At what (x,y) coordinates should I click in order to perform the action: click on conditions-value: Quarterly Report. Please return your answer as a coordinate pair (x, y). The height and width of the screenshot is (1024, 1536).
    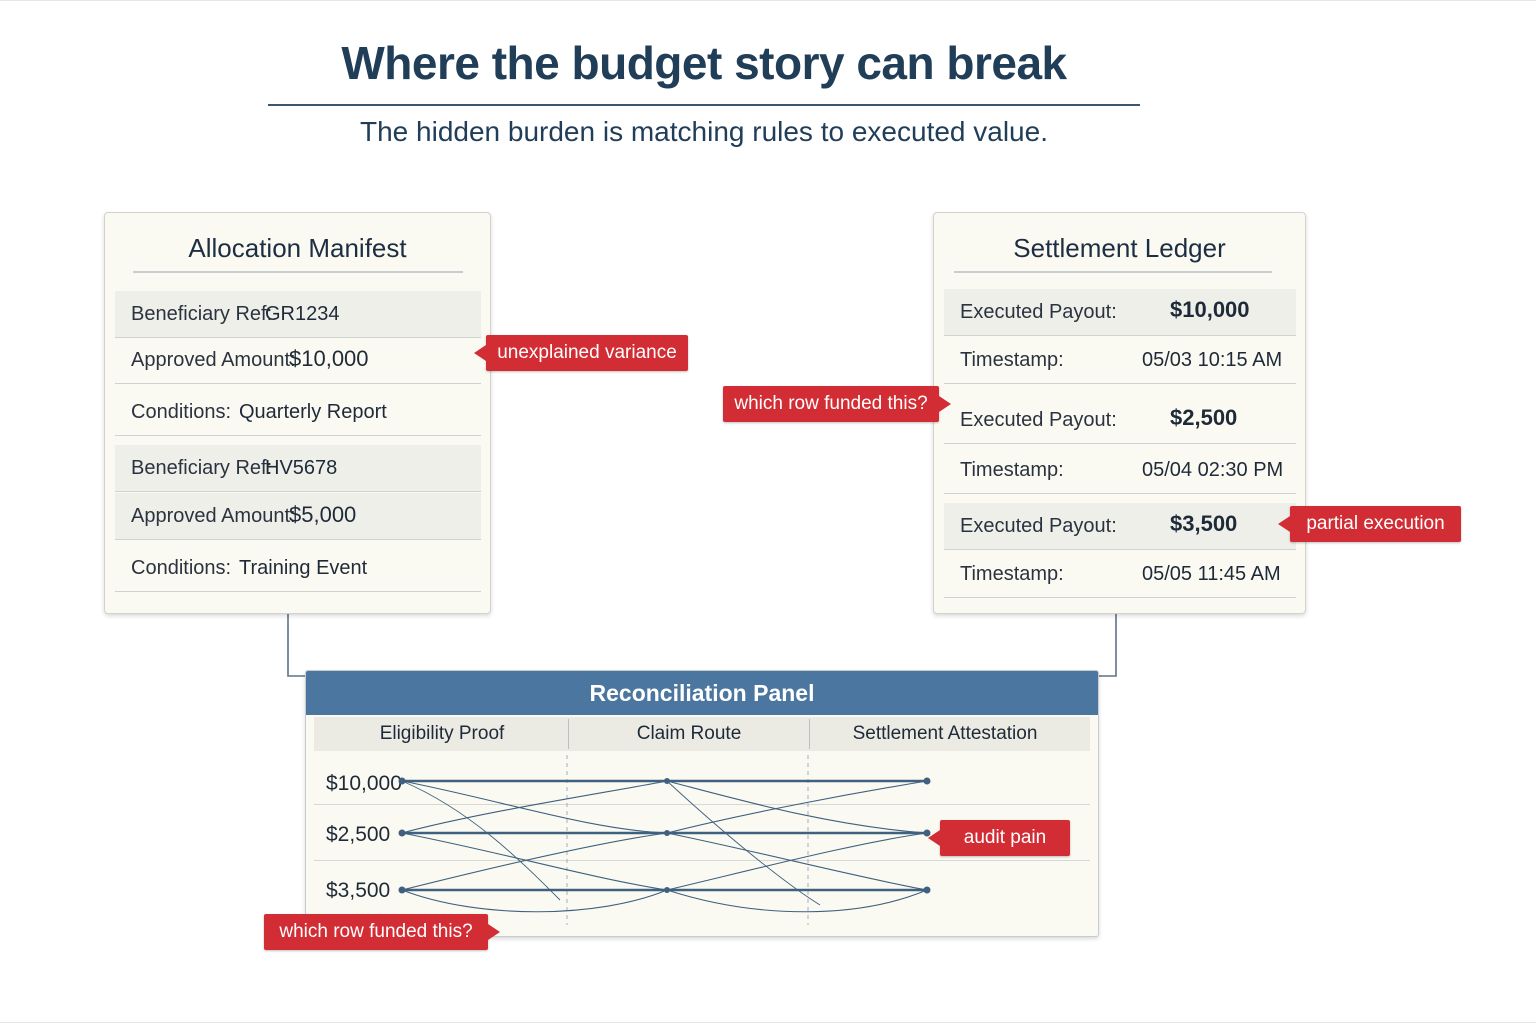
    Looking at the image, I should click on (313, 412).